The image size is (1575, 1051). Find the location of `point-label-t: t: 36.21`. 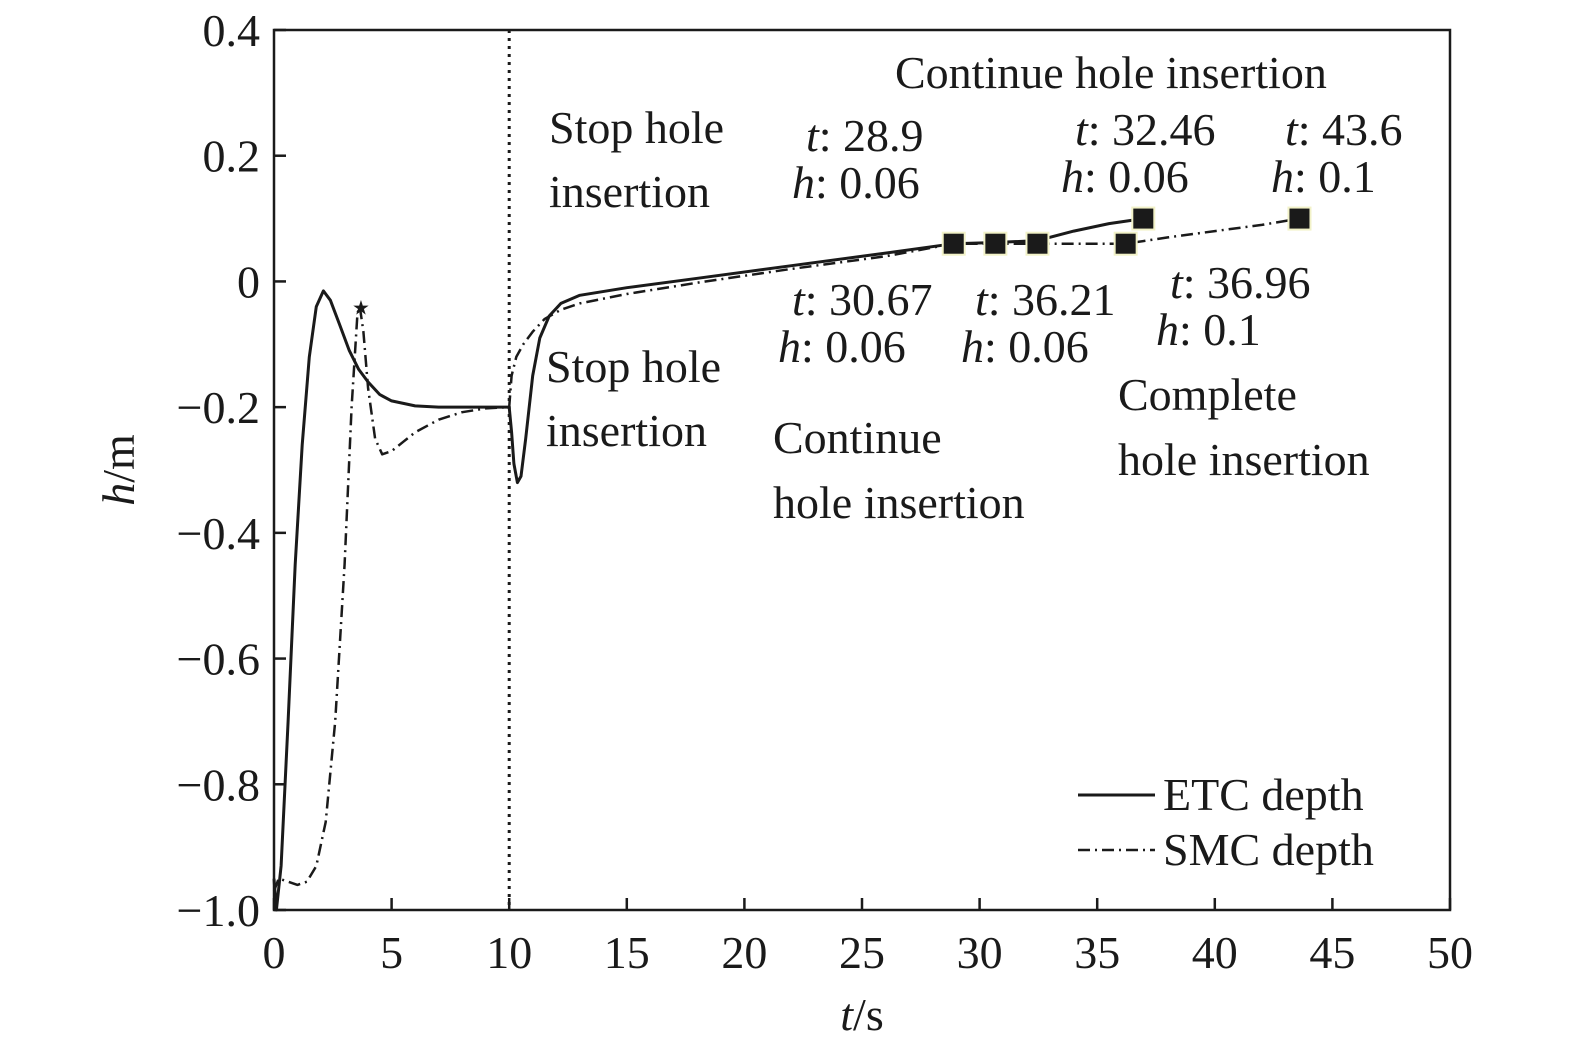

point-label-t: t: 36.21 is located at coordinates (1045, 299).